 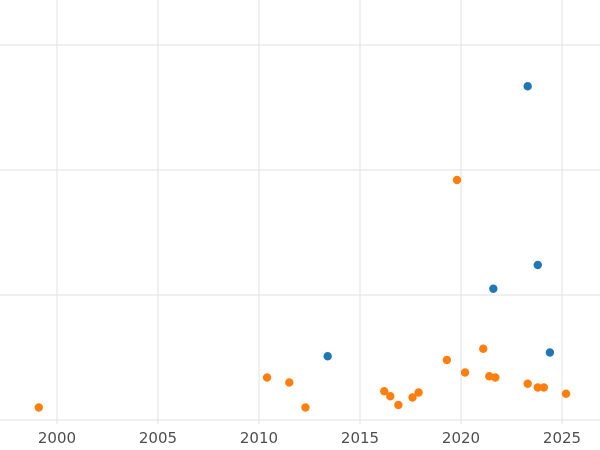 I want to click on x-tick-label: 2005, so click(x=158, y=438).